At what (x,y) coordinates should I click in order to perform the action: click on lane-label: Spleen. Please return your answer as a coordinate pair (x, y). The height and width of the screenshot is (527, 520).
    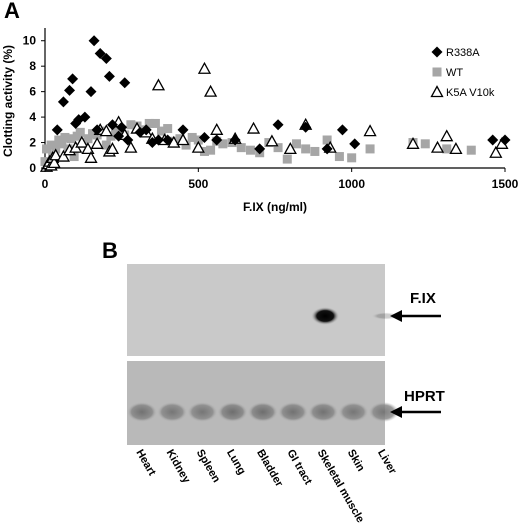
    Looking at the image, I should click on (208, 466).